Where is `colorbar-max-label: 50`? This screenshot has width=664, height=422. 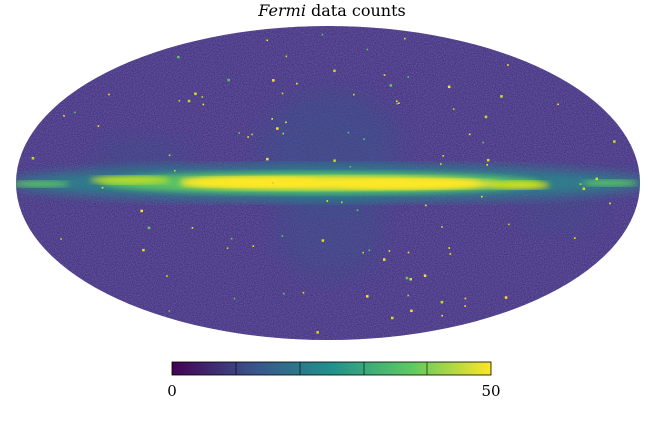 colorbar-max-label: 50 is located at coordinates (491, 391).